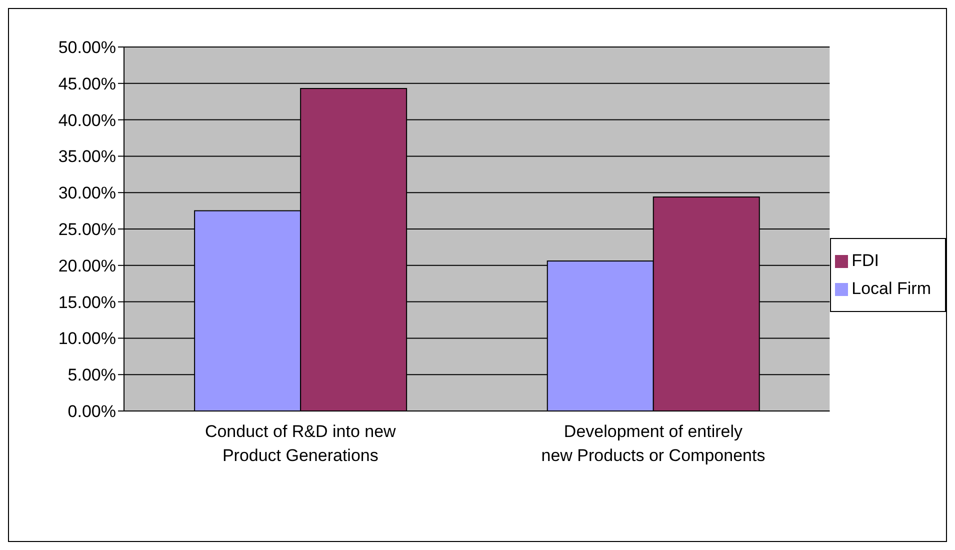 The image size is (955, 550). I want to click on y-tick-label: 40.00%, so click(87, 120).